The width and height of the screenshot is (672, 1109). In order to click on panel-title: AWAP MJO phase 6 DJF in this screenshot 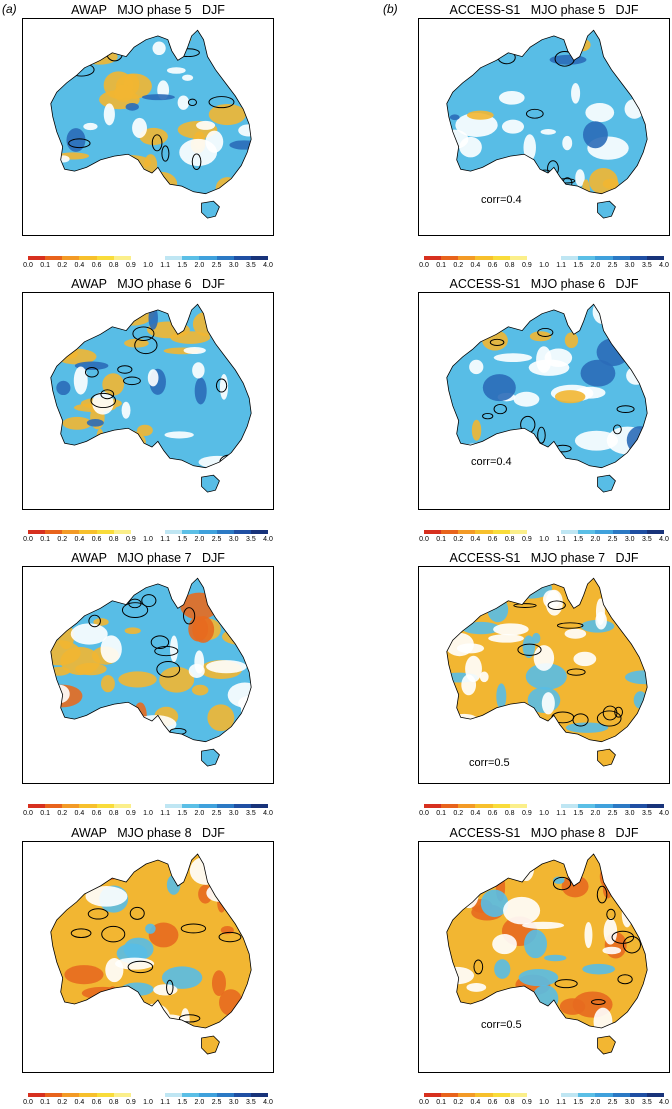, I will do `click(148, 284)`.